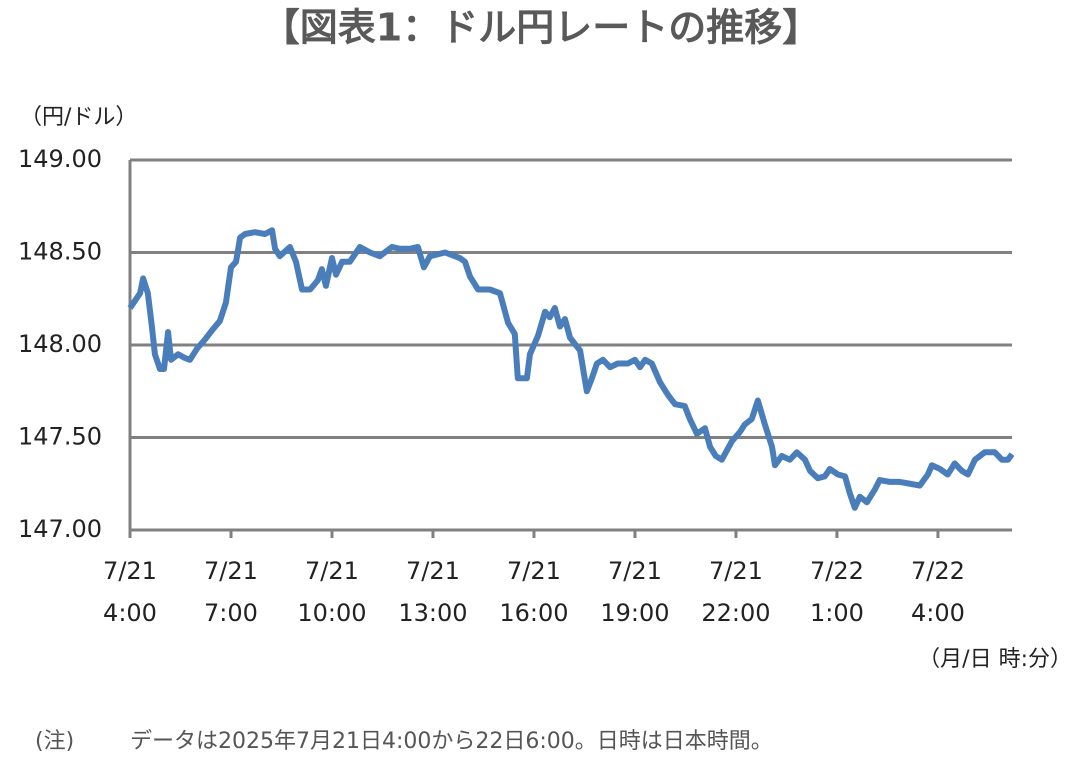 The image size is (1082, 766). What do you see at coordinates (836, 592) in the screenshot?
I see `x-tick-label: 7/22 1:00` at bounding box center [836, 592].